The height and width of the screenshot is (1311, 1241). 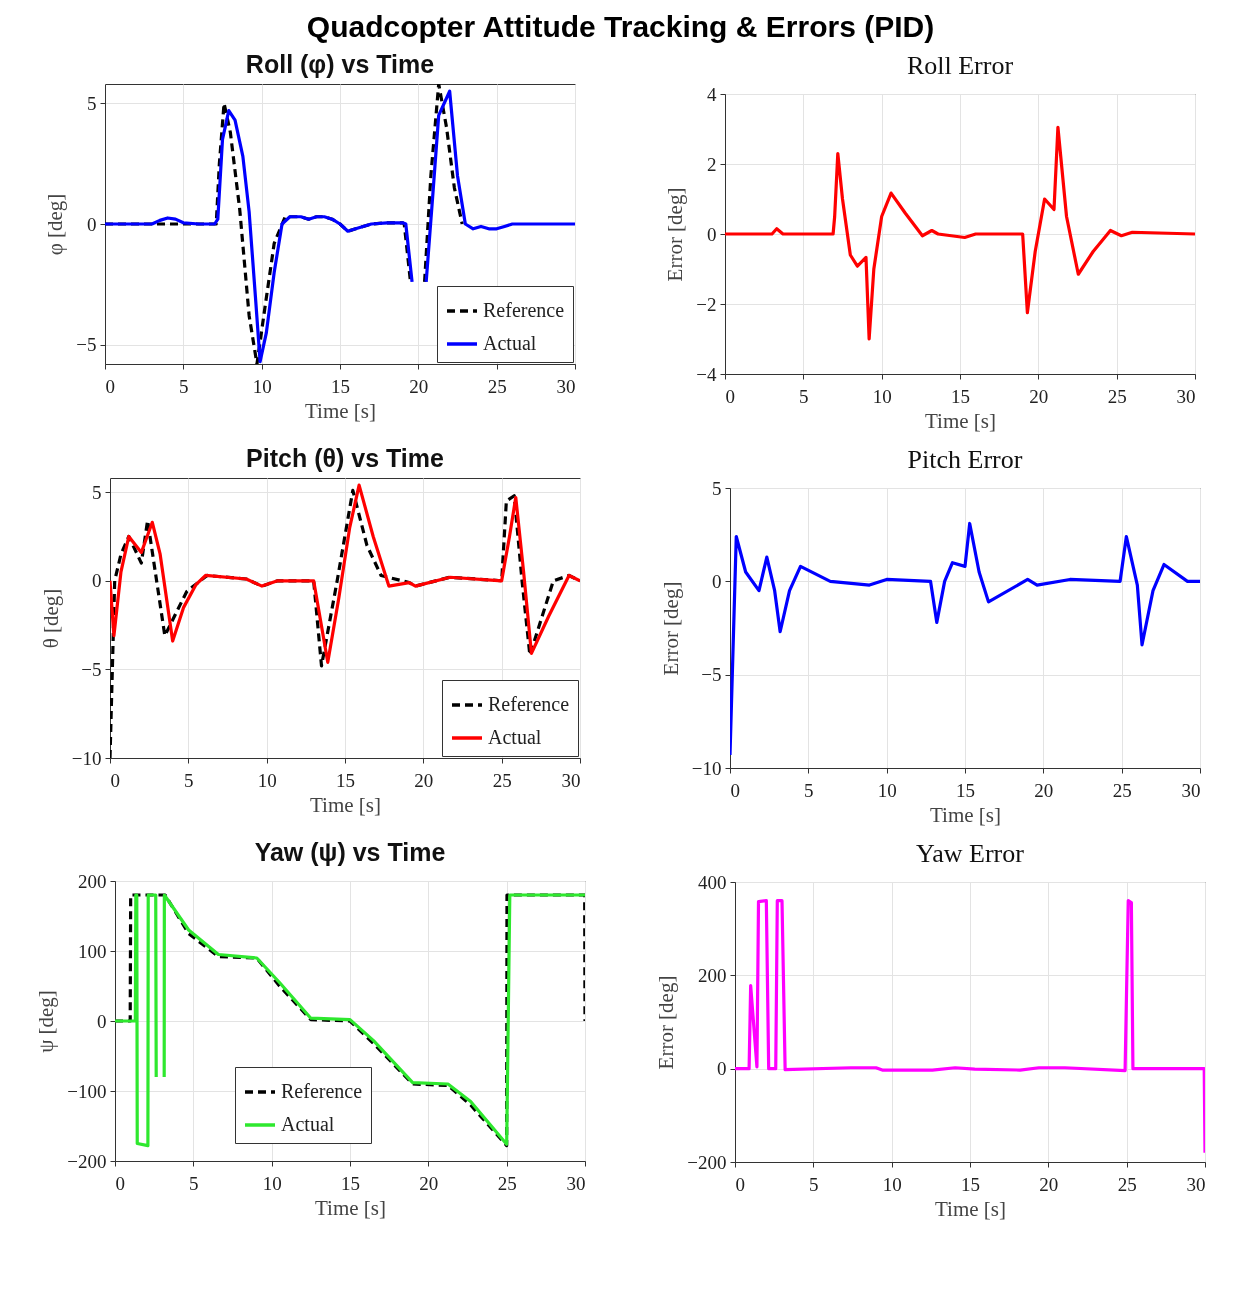 I want to click on y-tick-label: −2, so click(x=706, y=304).